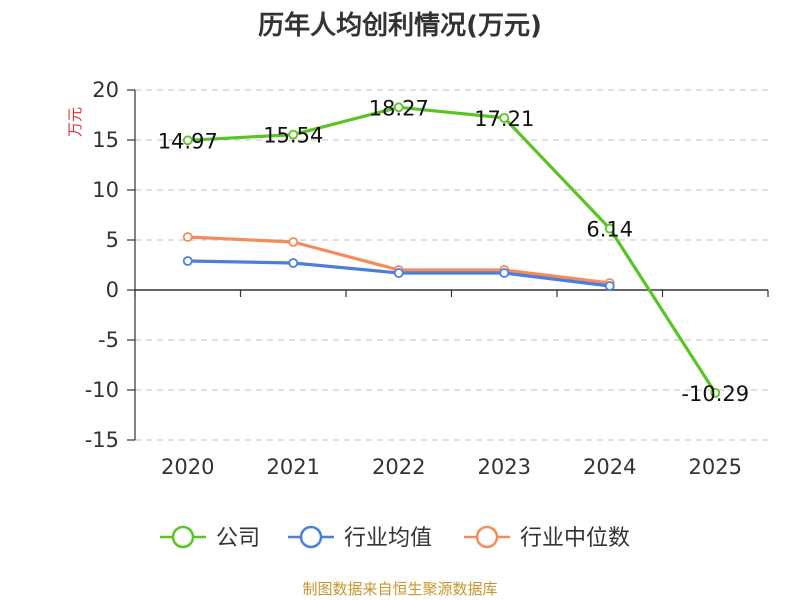 This screenshot has height=600, width=800. What do you see at coordinates (504, 467) in the screenshot?
I see `x-tick-label: 2023` at bounding box center [504, 467].